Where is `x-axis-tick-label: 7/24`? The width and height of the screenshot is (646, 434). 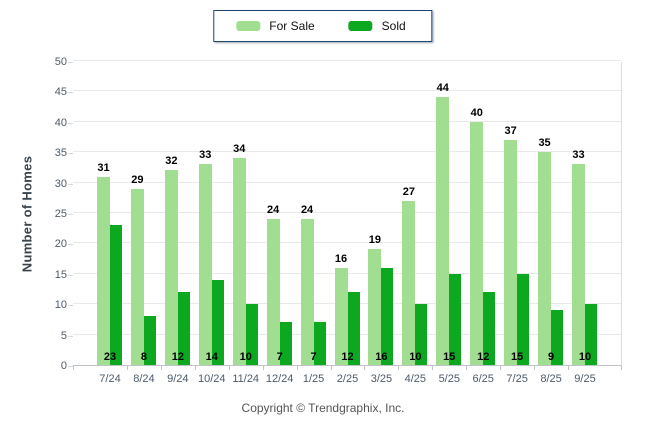
x-axis-tick-label: 7/24 is located at coordinates (110, 379).